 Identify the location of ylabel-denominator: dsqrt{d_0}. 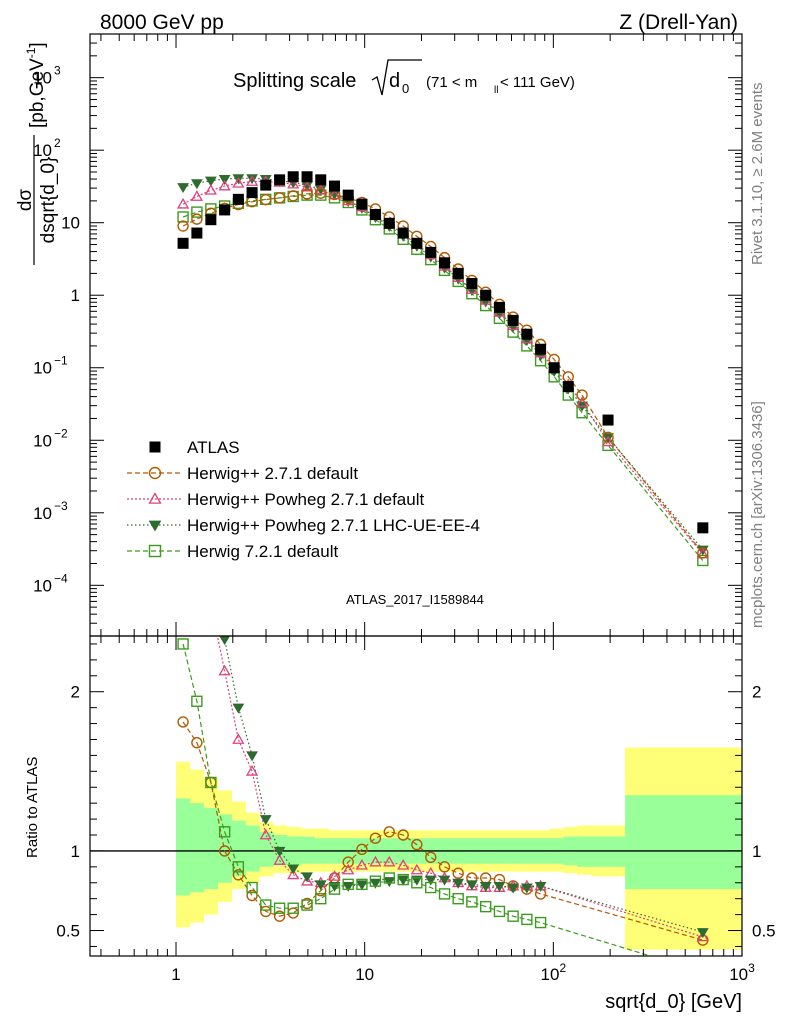
(48, 200).